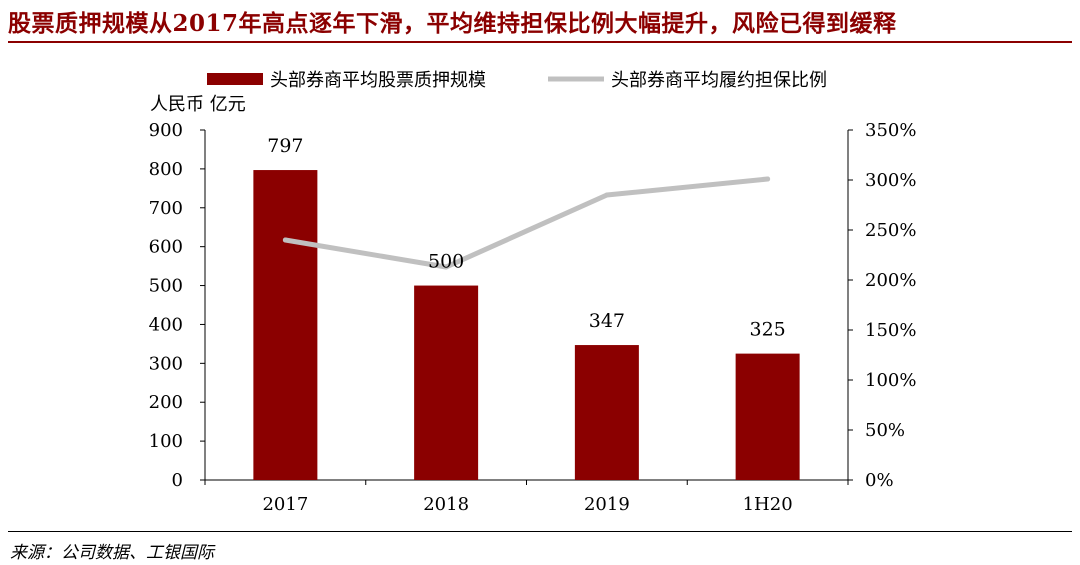 The width and height of the screenshot is (1080, 565). I want to click on y-right-tick-label: 300%, so click(890, 180).